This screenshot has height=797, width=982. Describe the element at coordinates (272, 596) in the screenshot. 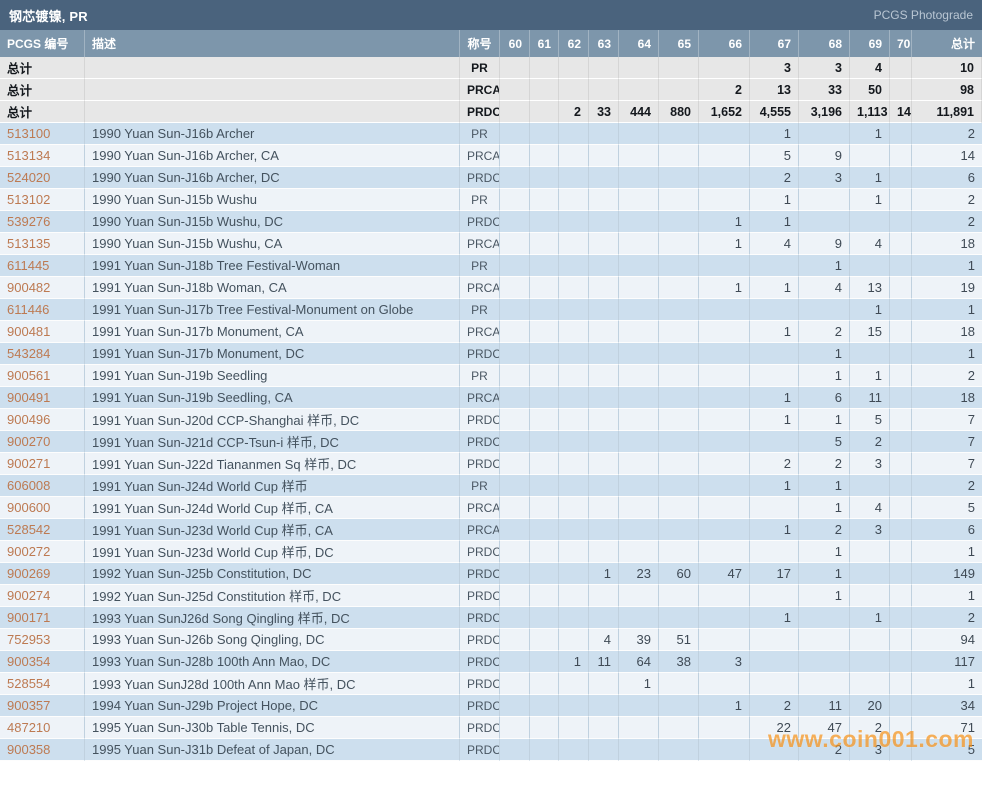

I see `description-cell: 1992 Yuan Sun-J25d Constitution 样币, DC` at that location.